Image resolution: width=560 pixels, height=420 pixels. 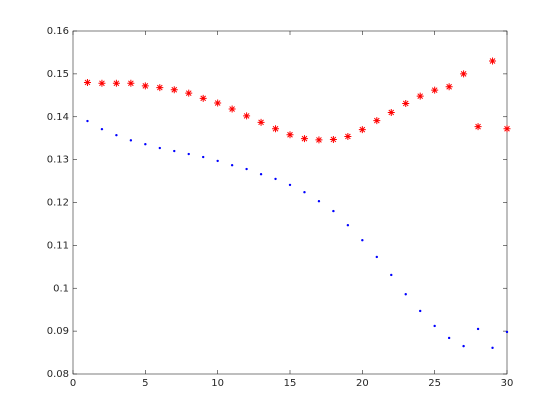 What do you see at coordinates (507, 383) in the screenshot?
I see `x-tick-label: 30` at bounding box center [507, 383].